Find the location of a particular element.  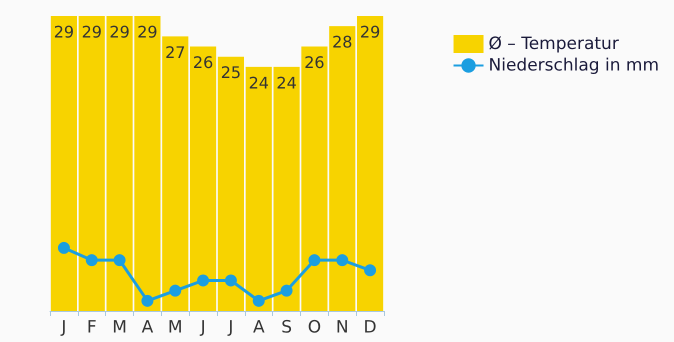

x-tick-label: S is located at coordinates (286, 328).